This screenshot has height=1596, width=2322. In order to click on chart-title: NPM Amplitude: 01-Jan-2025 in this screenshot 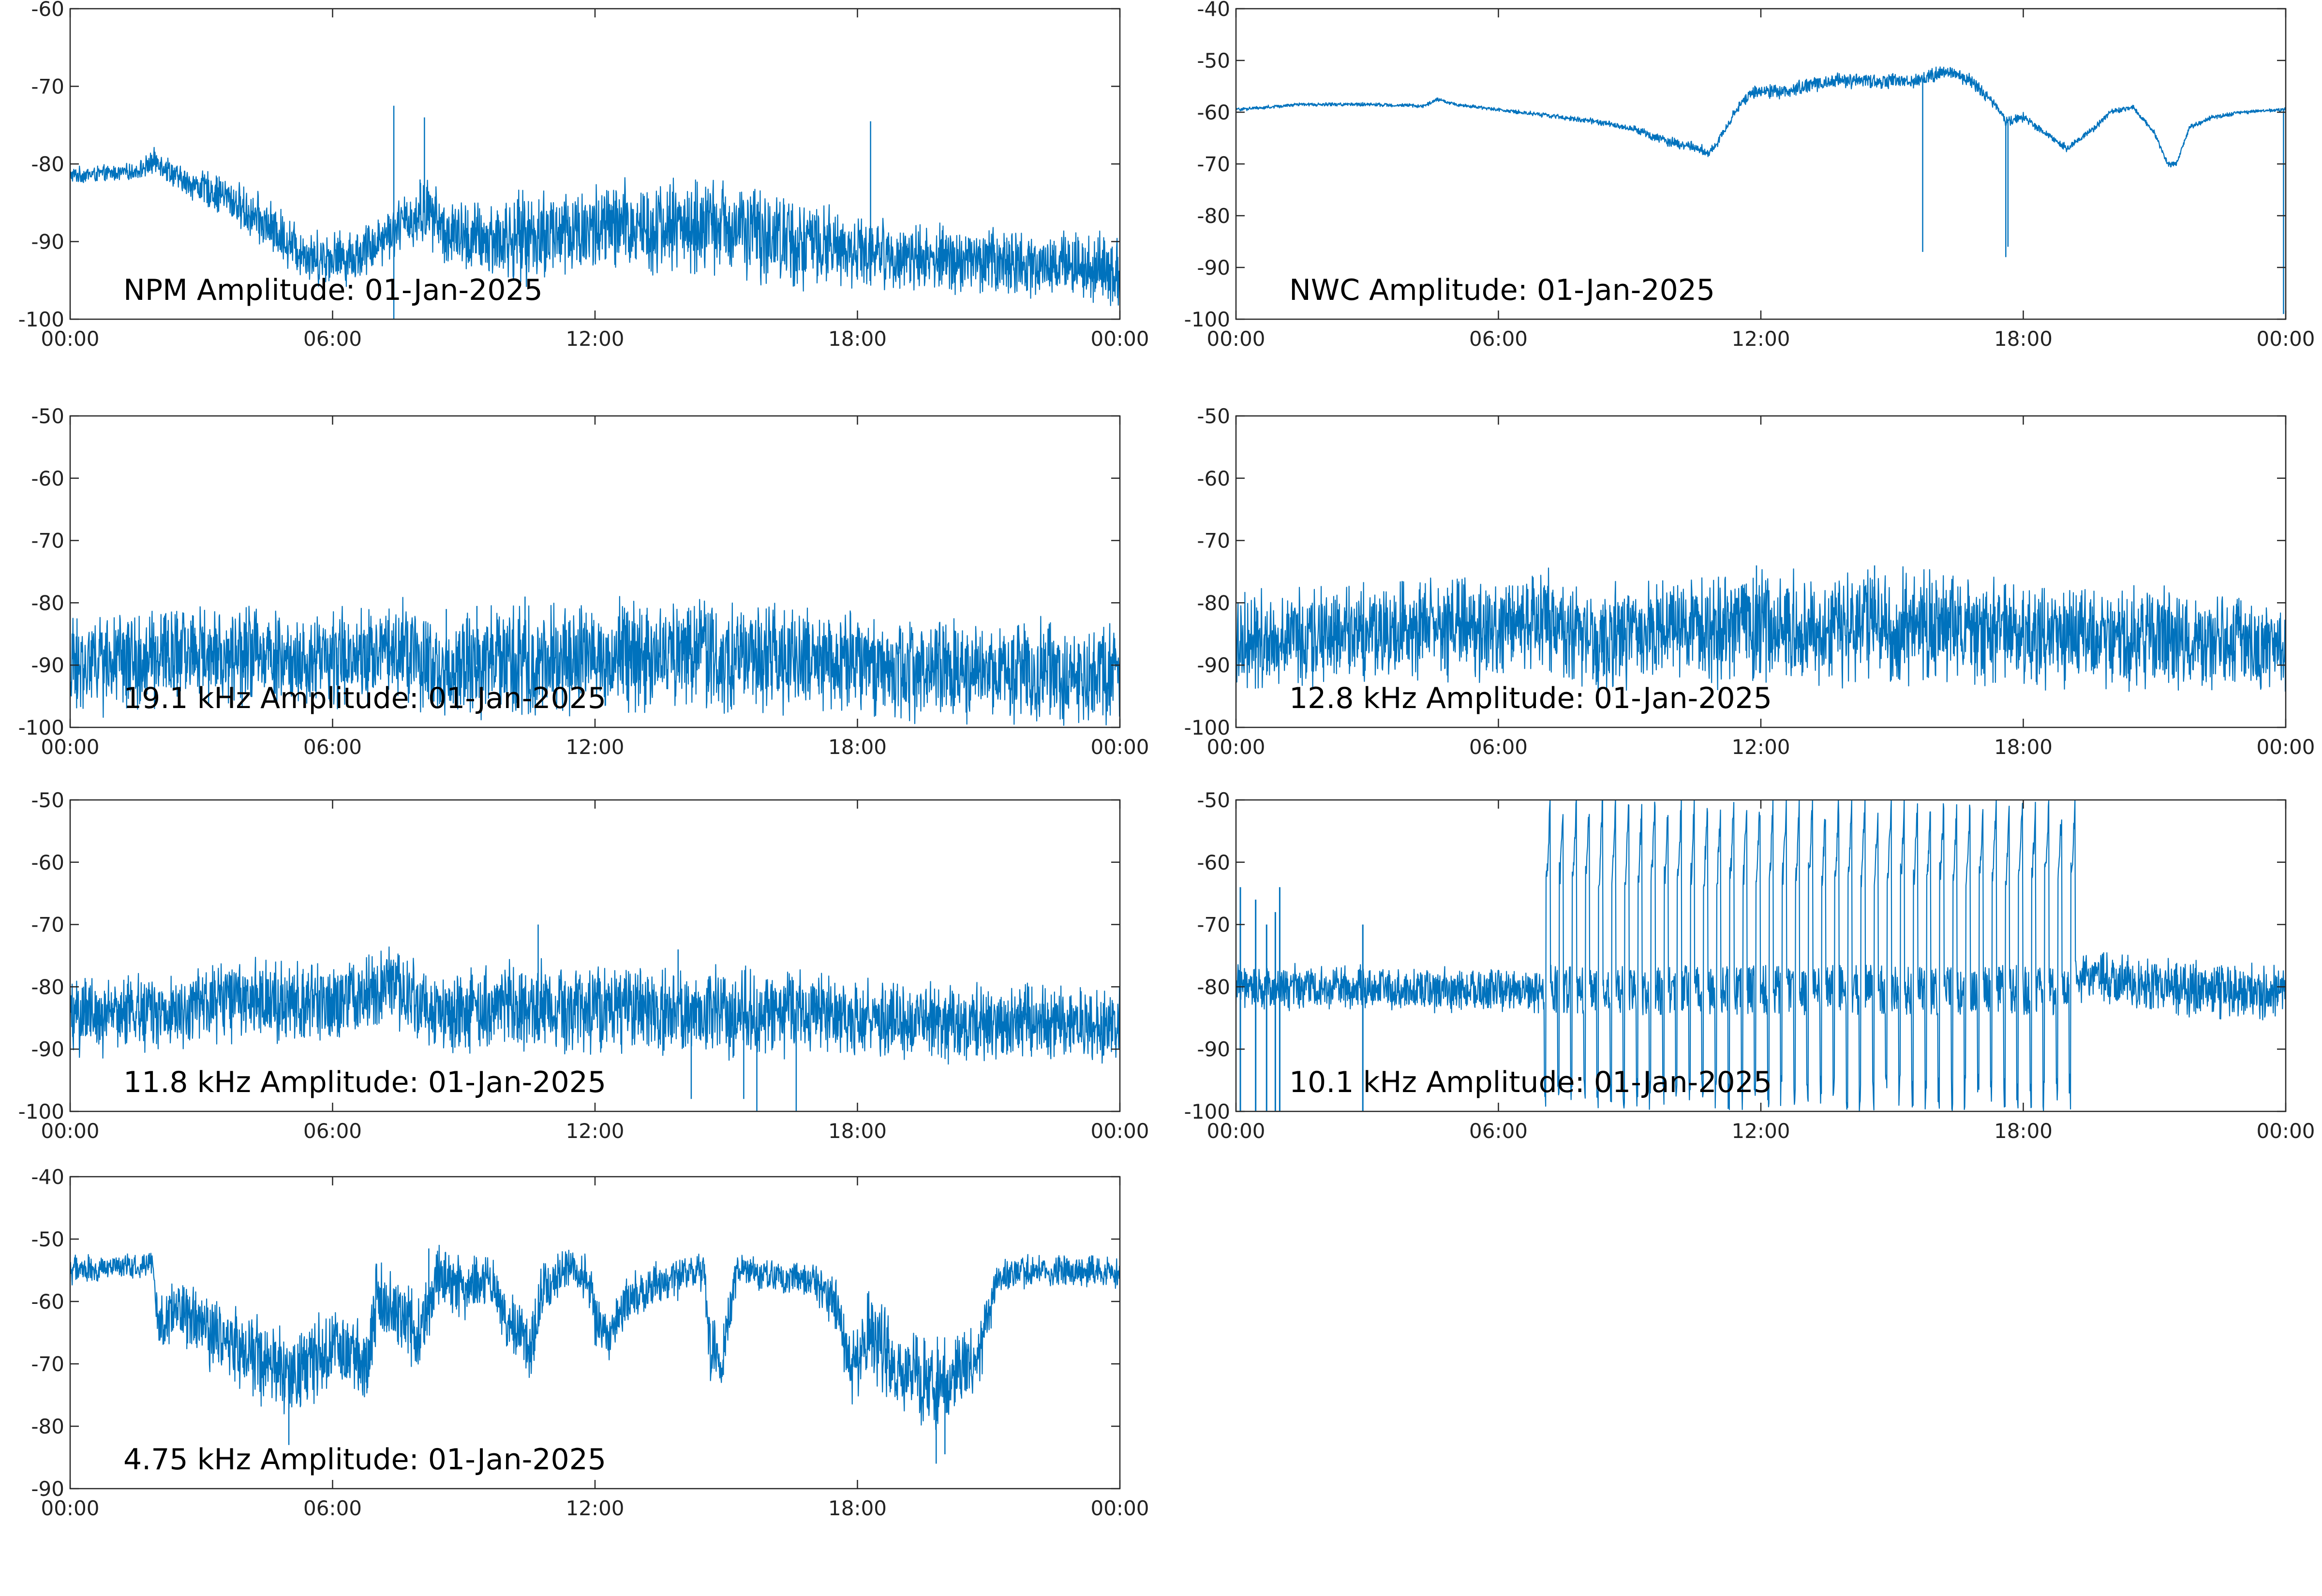, I will do `click(333, 290)`.